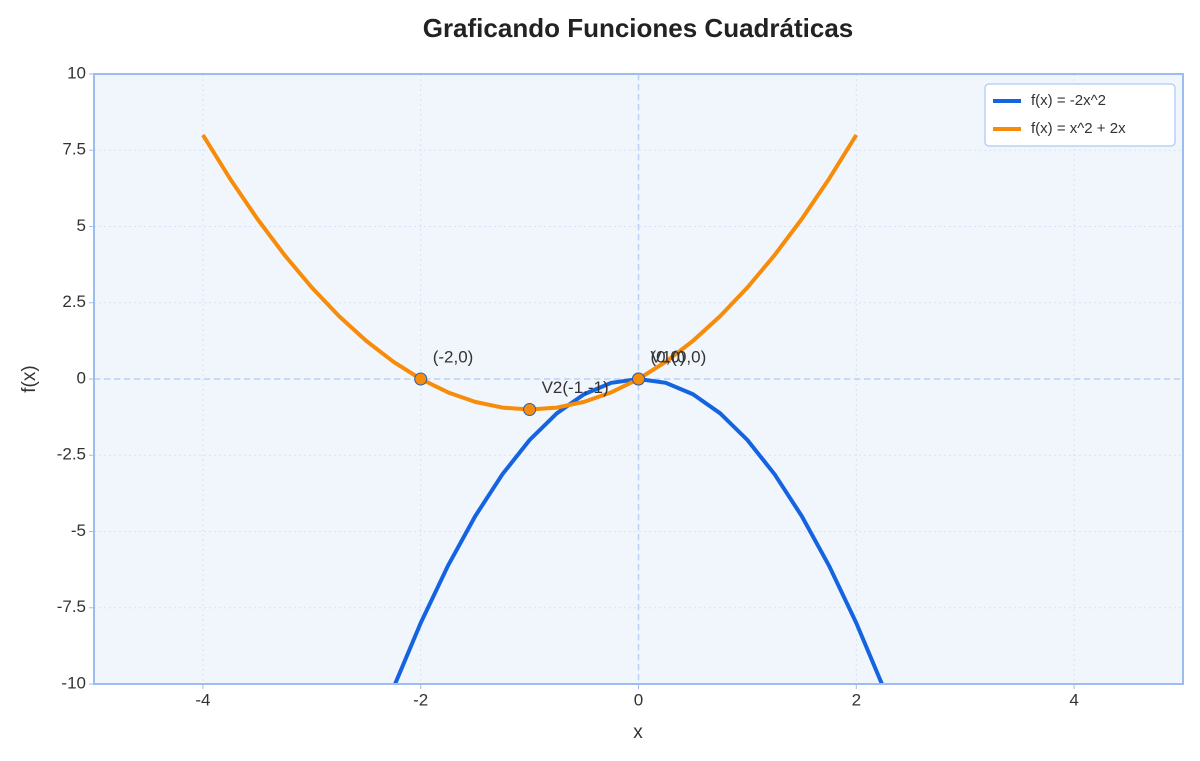 Image resolution: width=1200 pixels, height=761 pixels. Describe the element at coordinates (202, 699) in the screenshot. I see `x-tick-label: -4` at that location.